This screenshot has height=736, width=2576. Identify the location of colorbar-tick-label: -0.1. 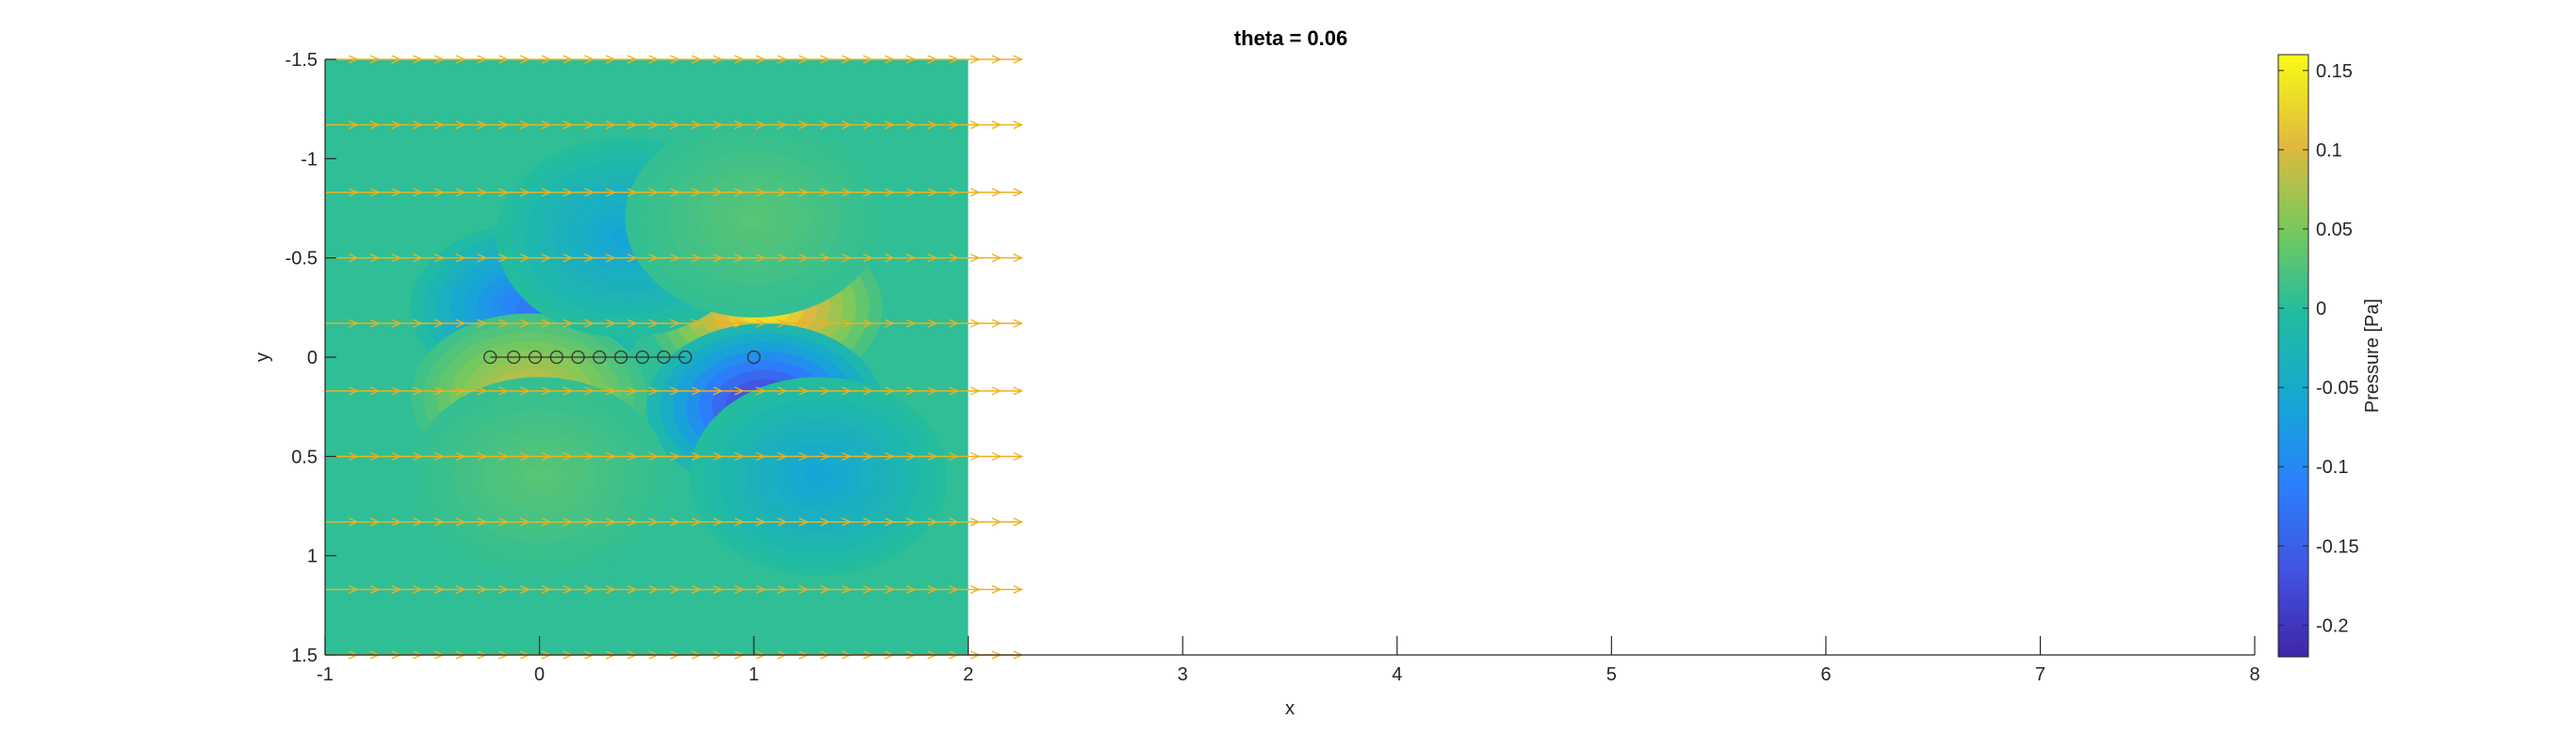
(2332, 468).